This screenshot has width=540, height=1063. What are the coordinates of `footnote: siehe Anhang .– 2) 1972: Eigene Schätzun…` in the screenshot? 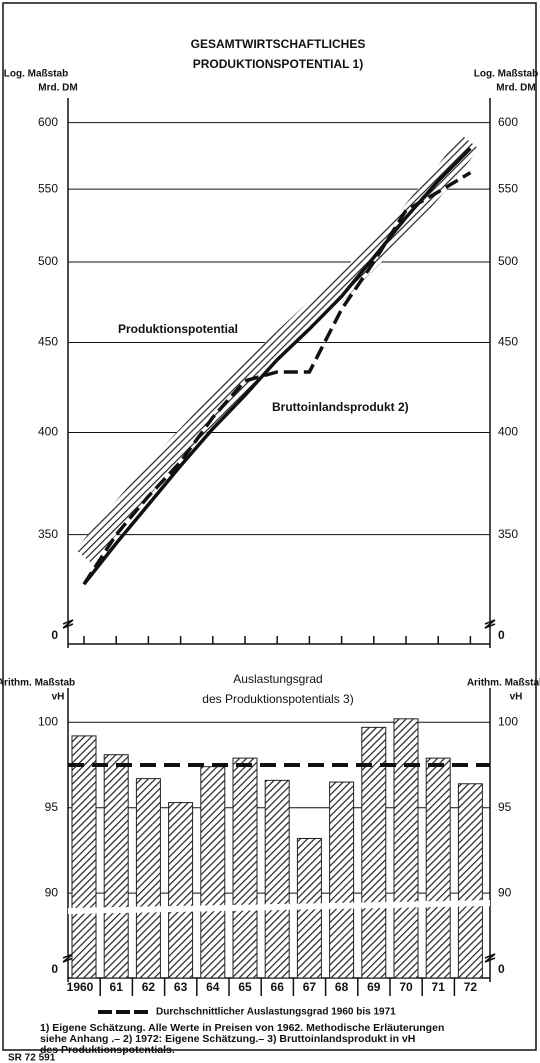 It's located at (227, 1039).